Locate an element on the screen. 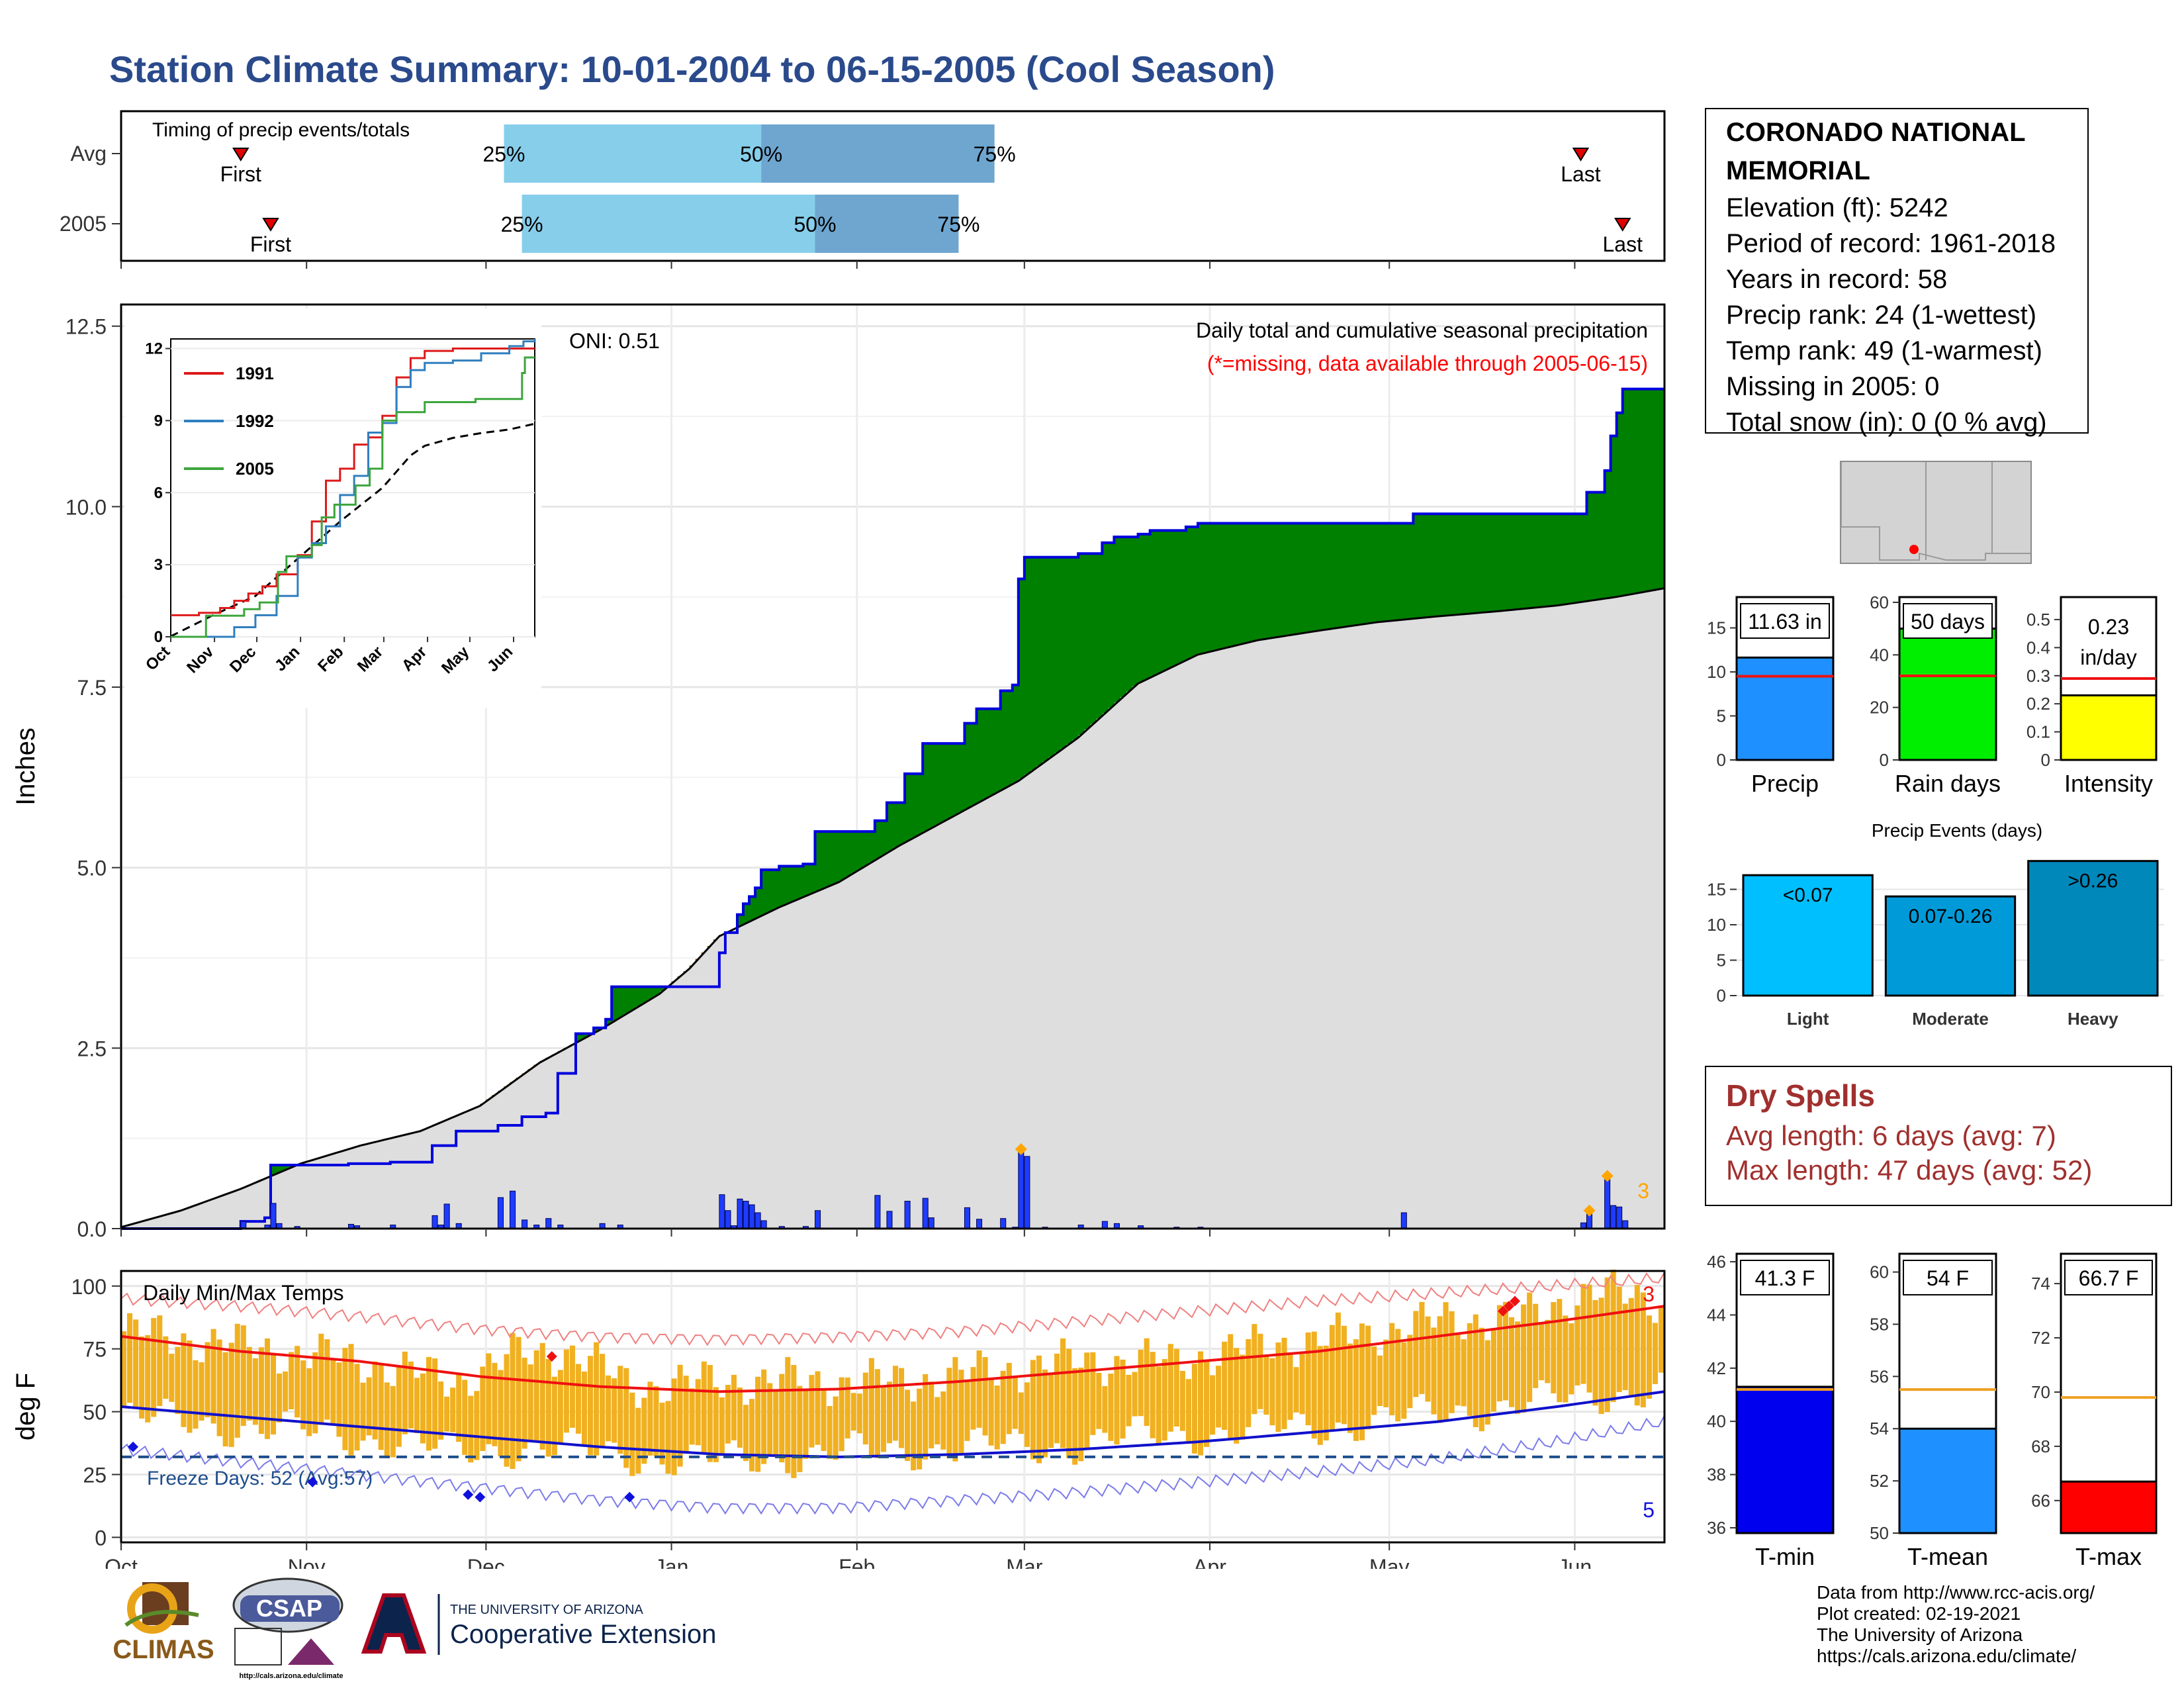 This screenshot has width=2184, height=1688. summary-value-label: 54 F is located at coordinates (1948, 1278).